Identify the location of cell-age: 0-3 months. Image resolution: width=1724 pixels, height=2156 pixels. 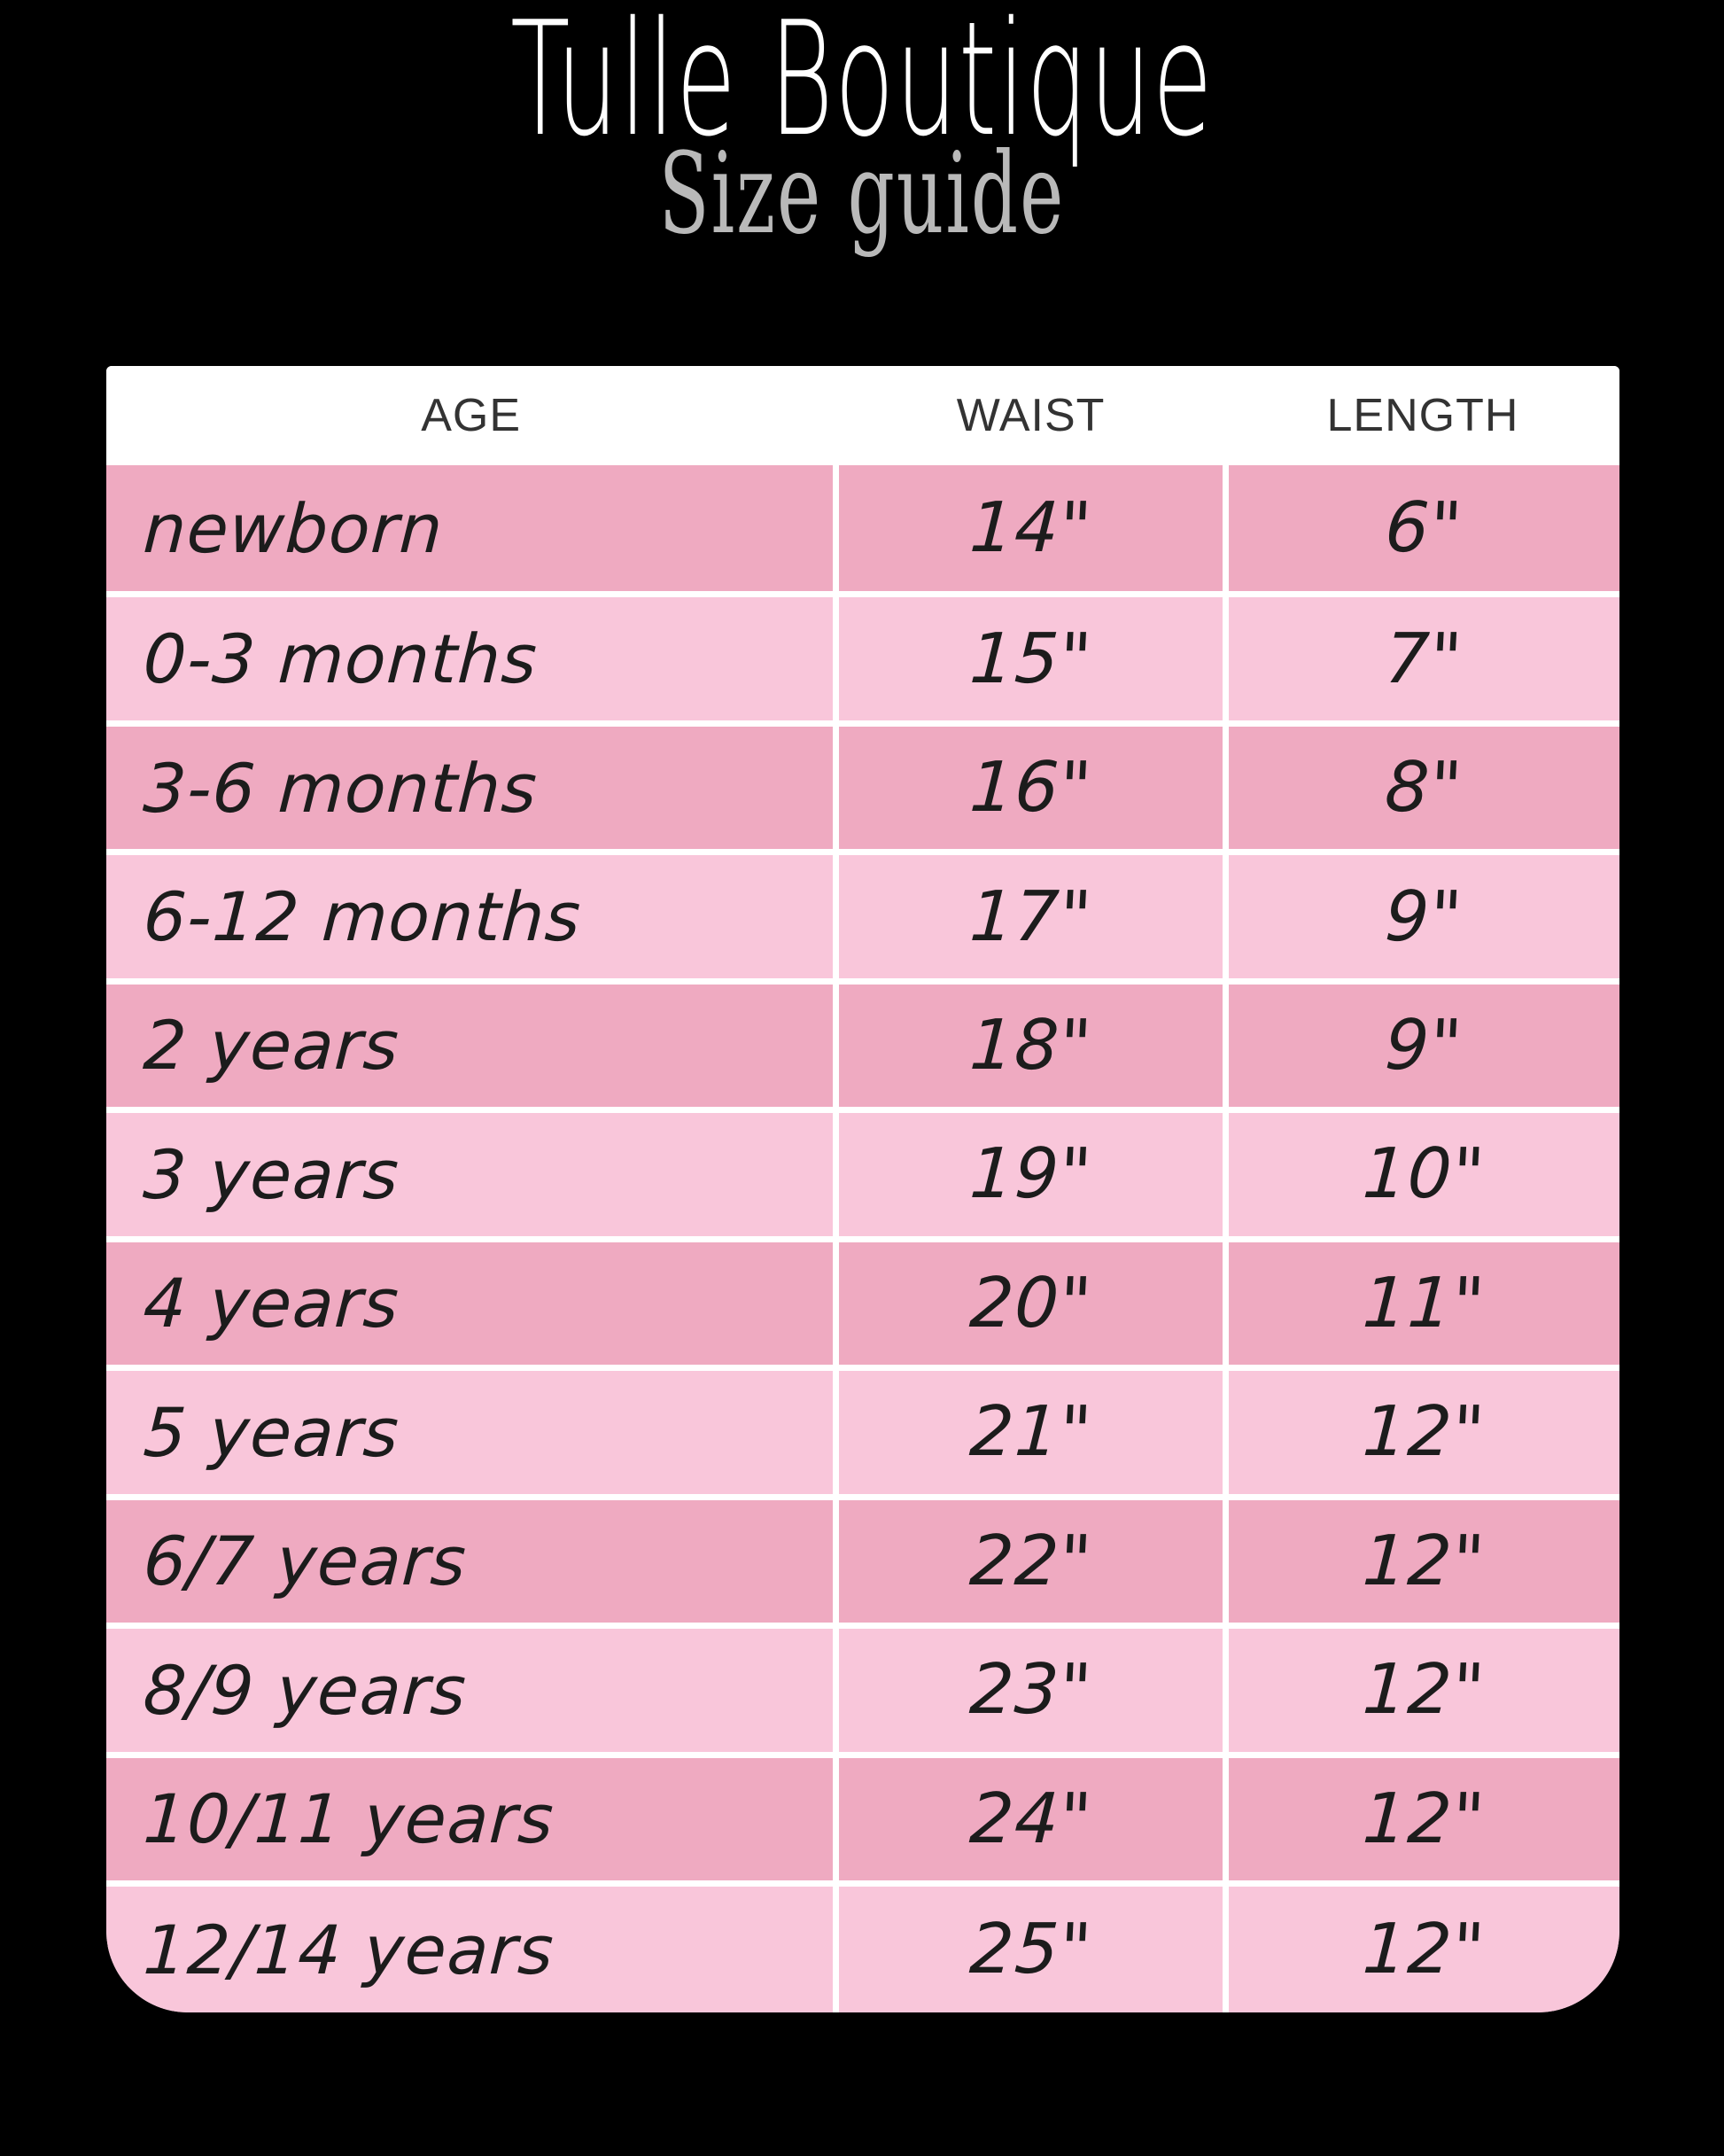
(473, 660).